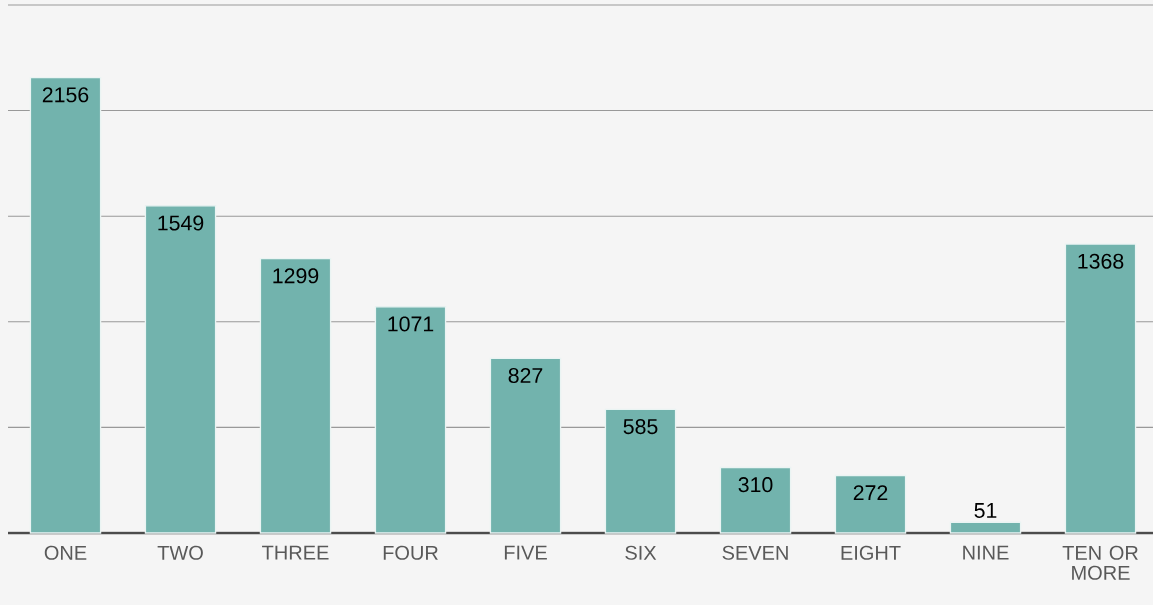  What do you see at coordinates (295, 552) in the screenshot?
I see `x-tick-label: THREE` at bounding box center [295, 552].